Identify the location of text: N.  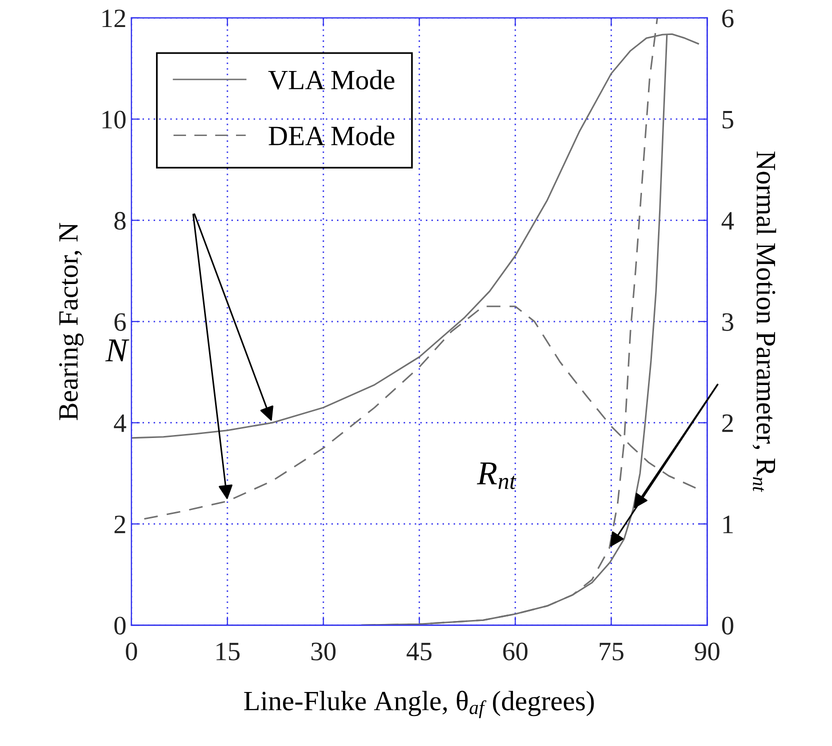
(117, 350).